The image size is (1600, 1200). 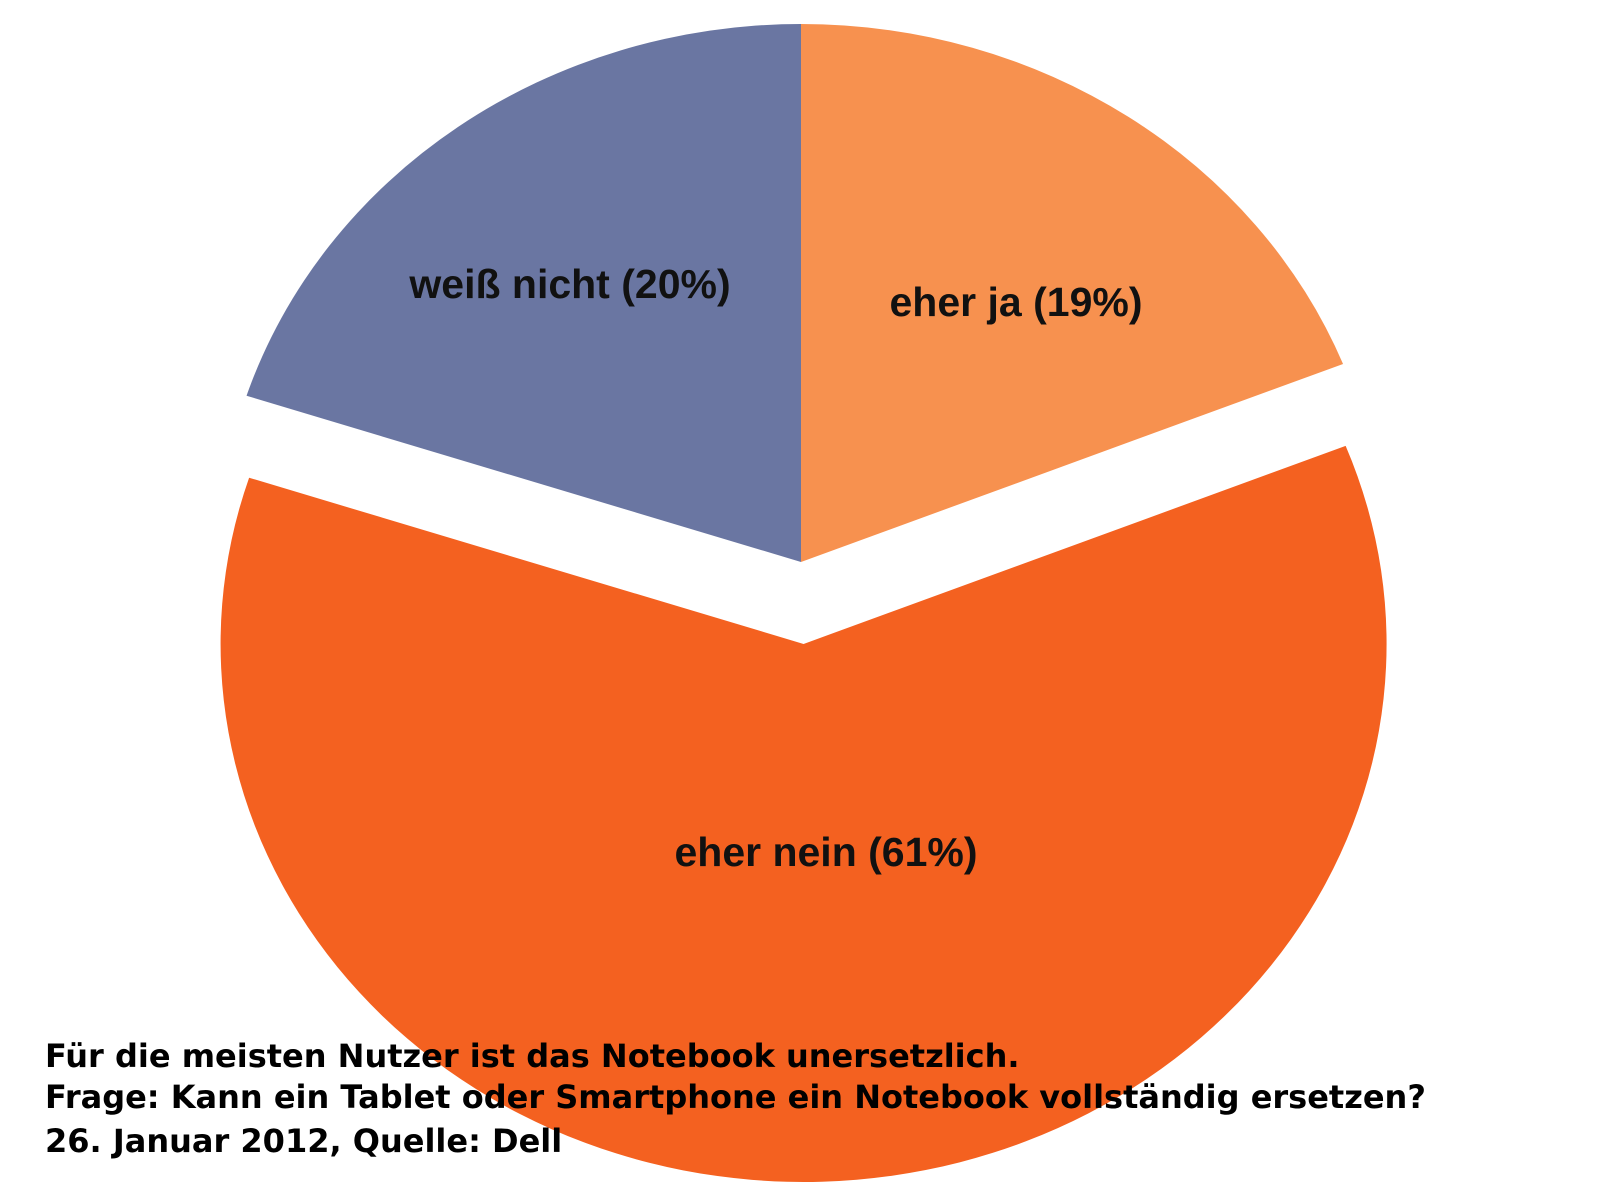 I want to click on value-label: (20%), so click(x=675, y=284).